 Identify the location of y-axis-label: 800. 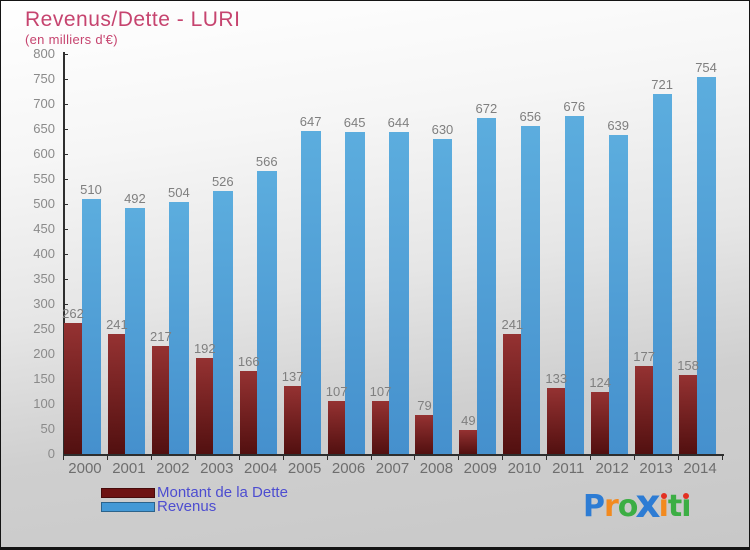
(44, 53).